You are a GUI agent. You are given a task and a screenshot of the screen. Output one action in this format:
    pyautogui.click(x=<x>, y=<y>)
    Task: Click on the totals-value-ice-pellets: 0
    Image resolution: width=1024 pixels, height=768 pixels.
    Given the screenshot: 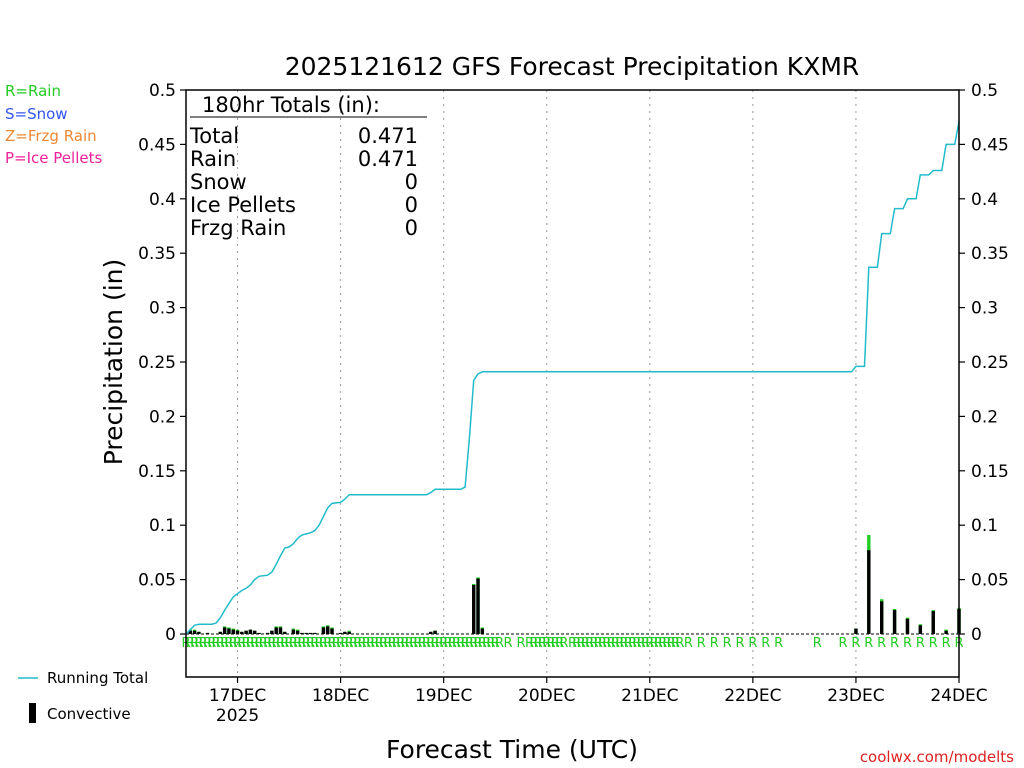 What is the action you would take?
    pyautogui.click(x=411, y=205)
    